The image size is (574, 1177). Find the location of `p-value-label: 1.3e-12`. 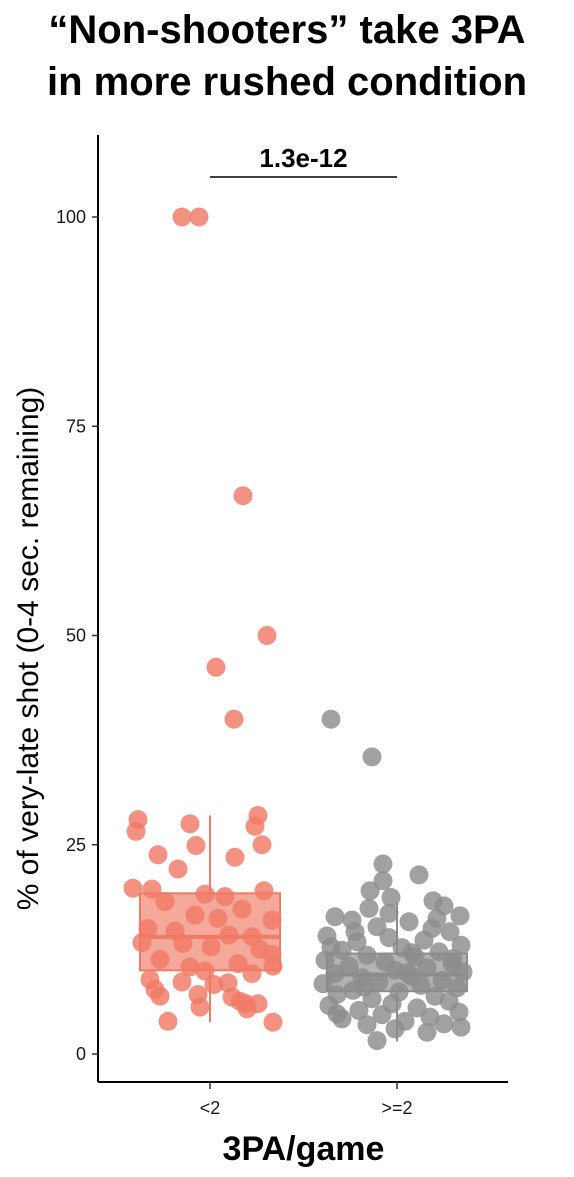

p-value-label: 1.3e-12 is located at coordinates (303, 158).